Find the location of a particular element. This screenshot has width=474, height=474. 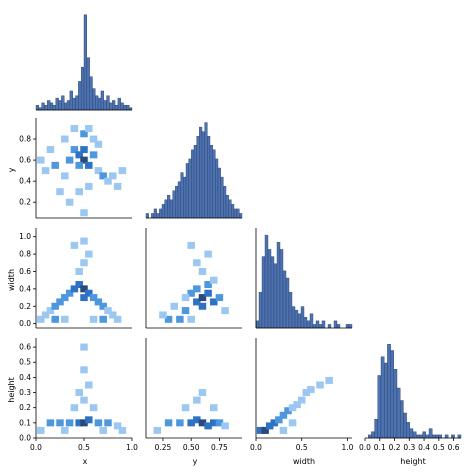

hist2d-y-x-ytick-label: 0.4 is located at coordinates (25, 181).